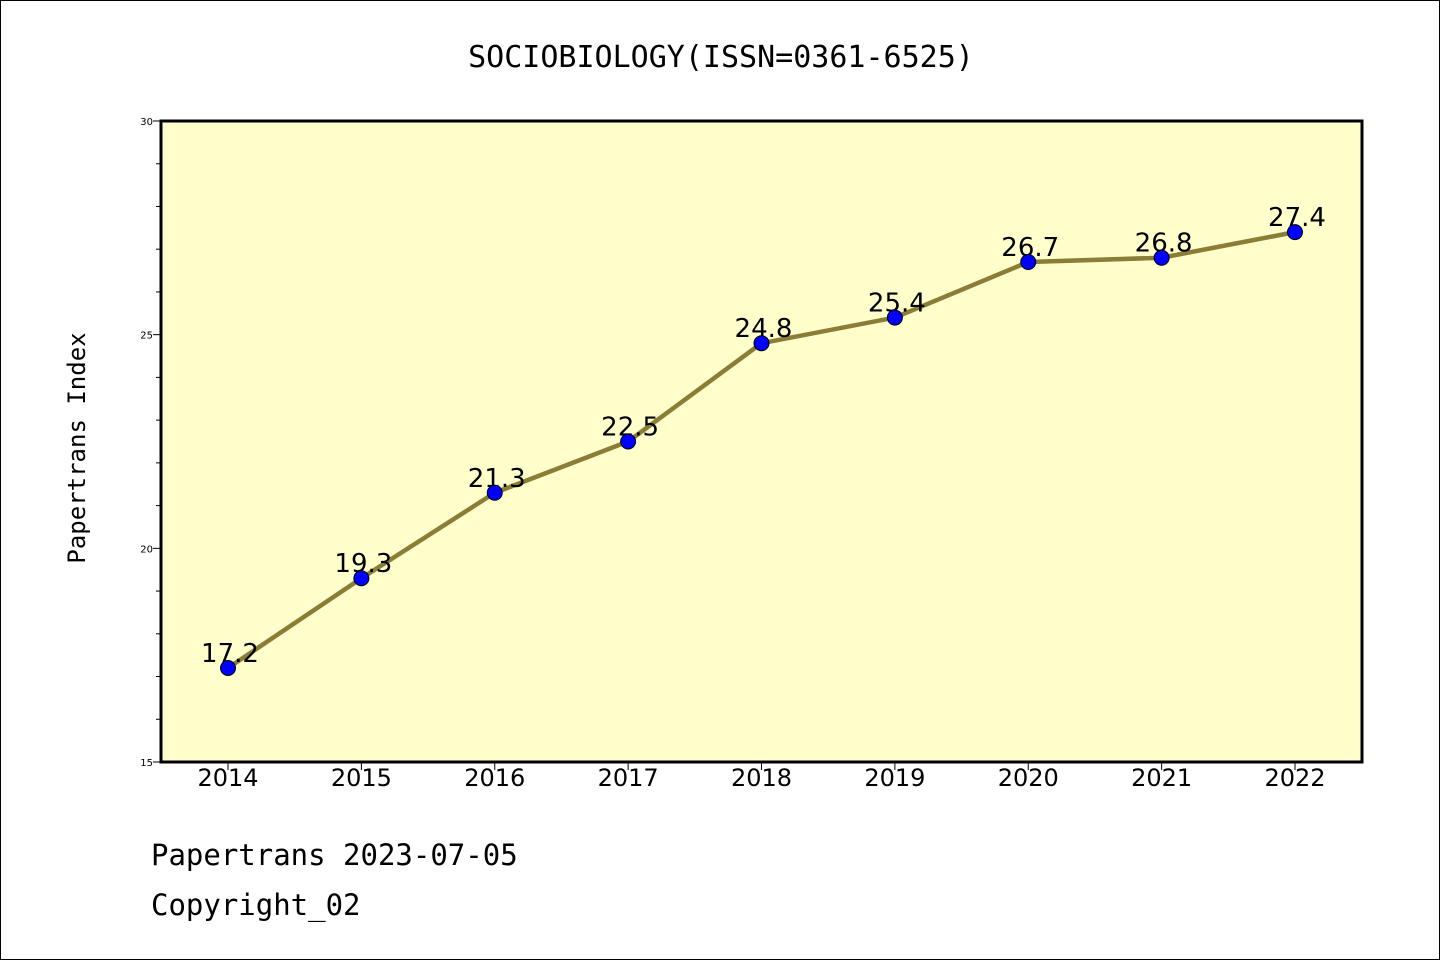  What do you see at coordinates (1028, 778) in the screenshot?
I see `x-tick-label: 2020` at bounding box center [1028, 778].